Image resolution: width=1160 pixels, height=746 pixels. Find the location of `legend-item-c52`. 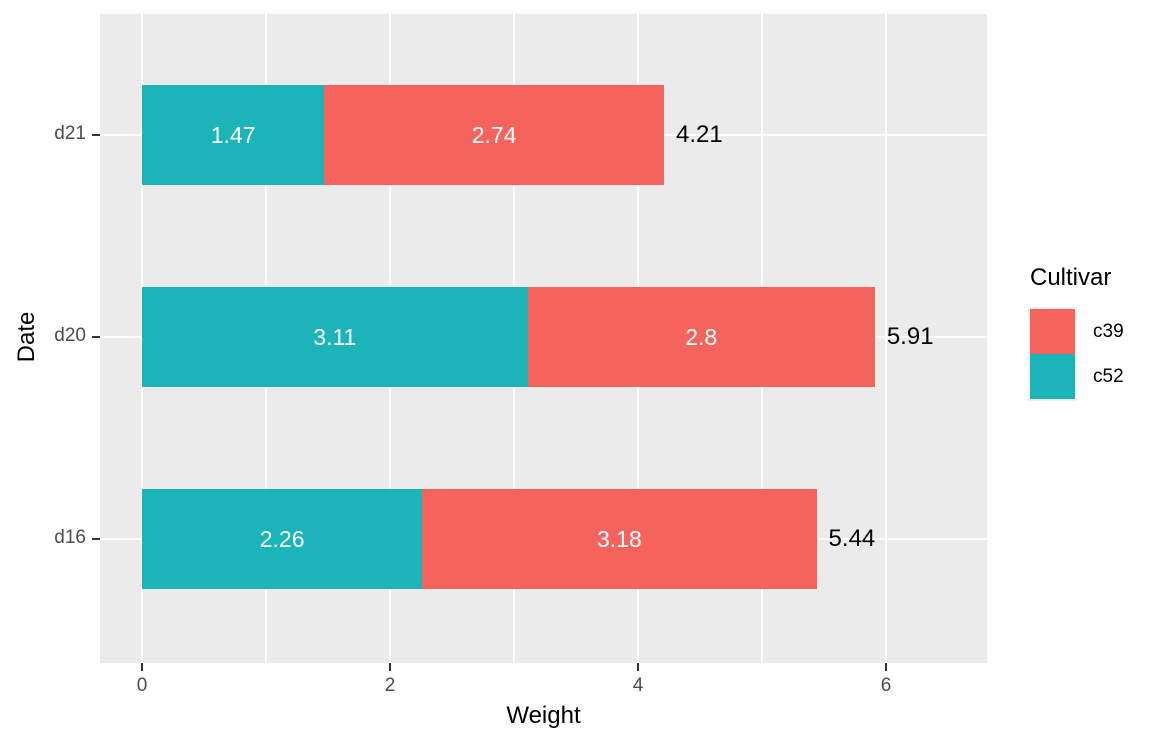

legend-item-c52 is located at coordinates (1052, 376).